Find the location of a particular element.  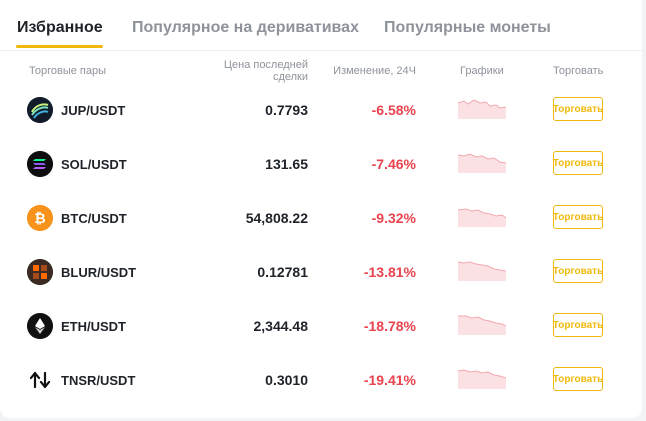

last-price: 0.3010 is located at coordinates (286, 380).